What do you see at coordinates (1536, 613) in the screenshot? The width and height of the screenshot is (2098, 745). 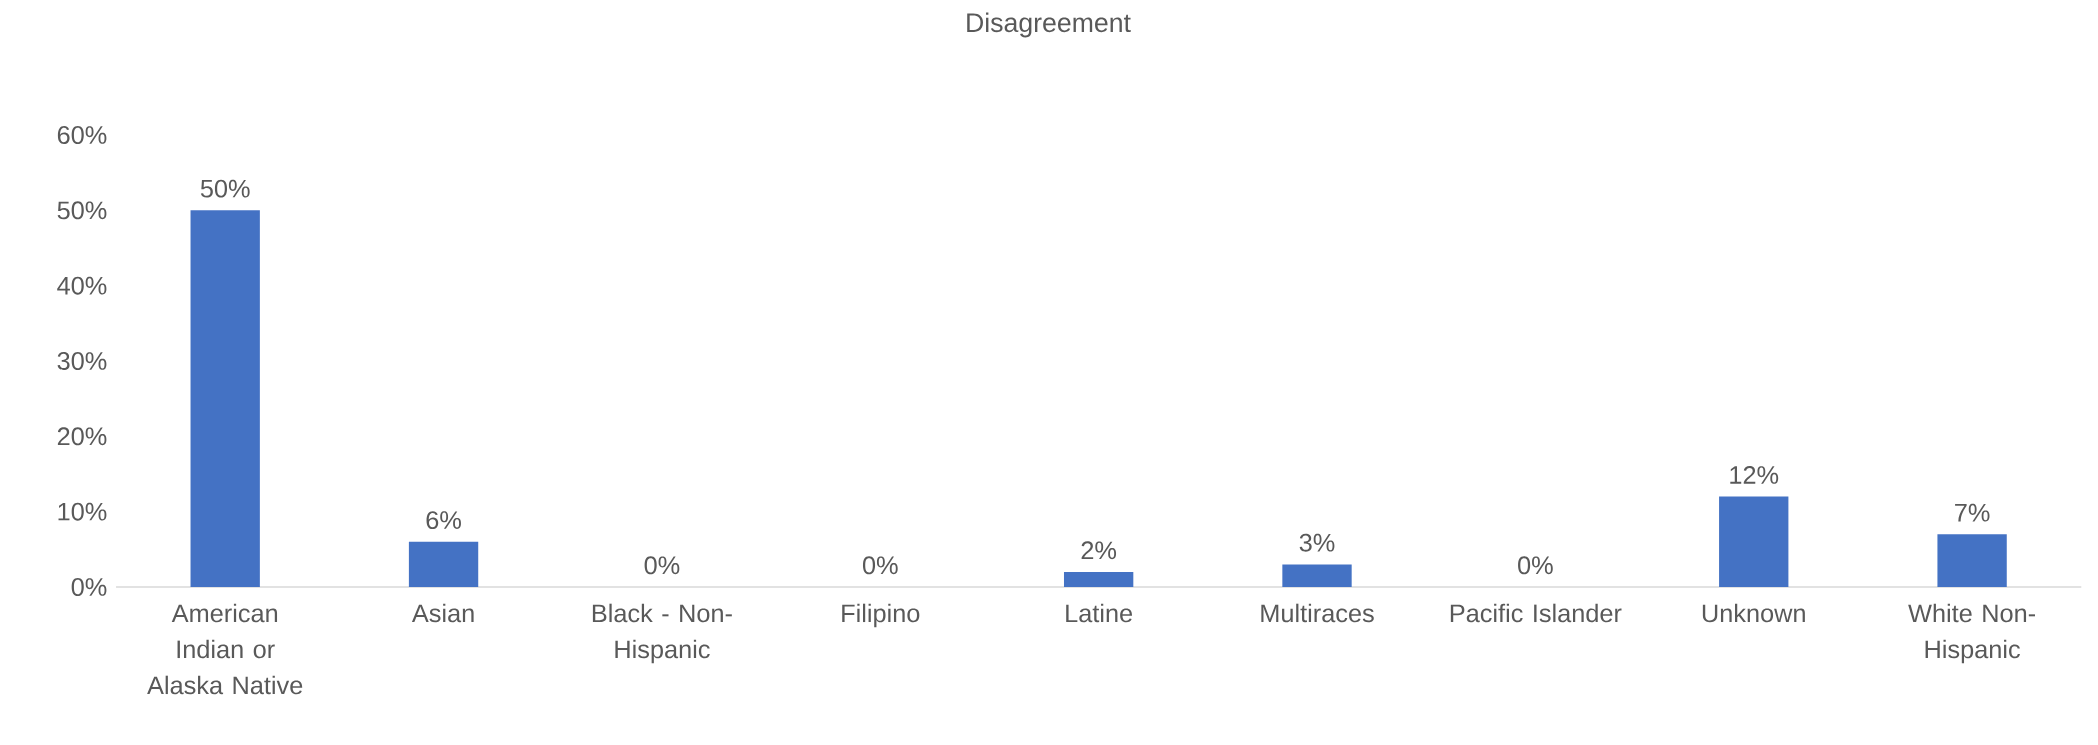 I see `x-tick-label: Pacific Islander` at bounding box center [1536, 613].